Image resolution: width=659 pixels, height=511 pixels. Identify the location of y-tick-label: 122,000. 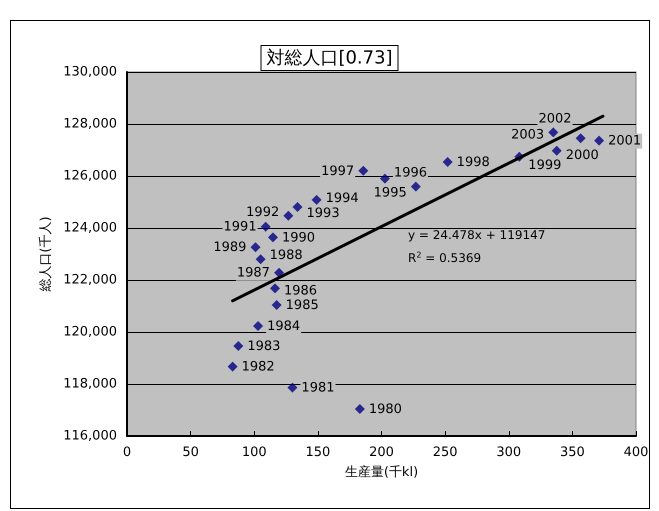
(90, 280).